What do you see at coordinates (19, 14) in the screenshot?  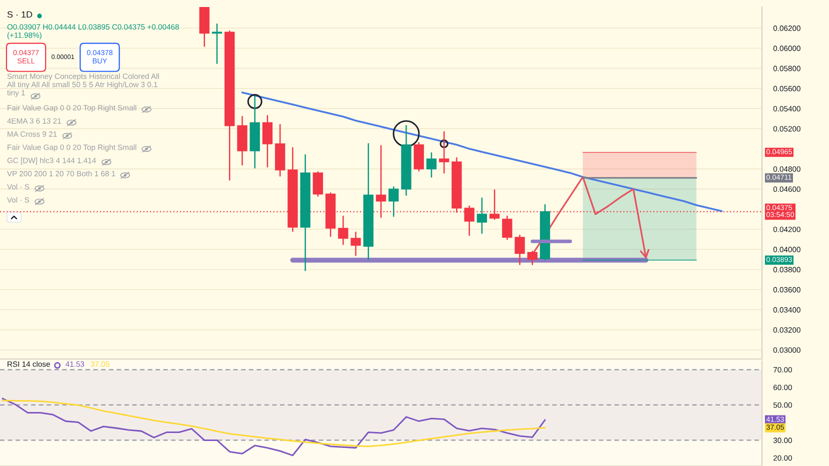 I see `chart-title: S · 1D` at bounding box center [19, 14].